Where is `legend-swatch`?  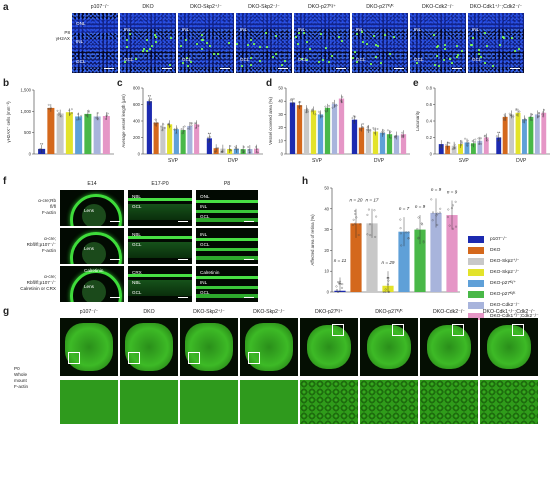
legend-swatch is located at coordinates (476, 239).